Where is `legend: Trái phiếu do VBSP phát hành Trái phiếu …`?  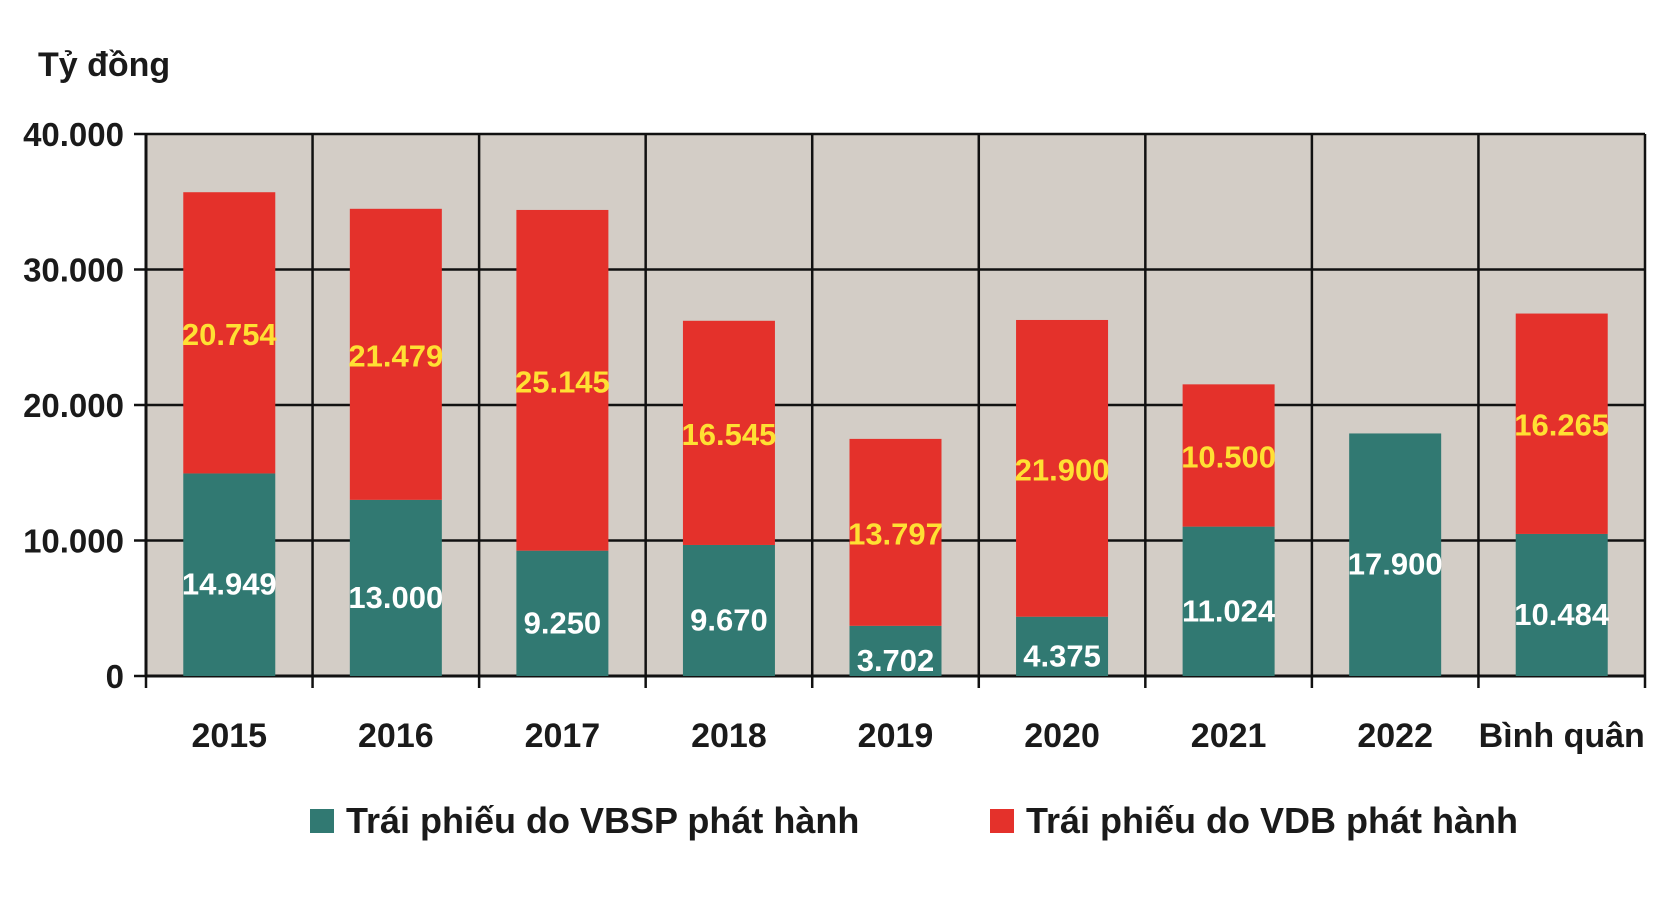 legend: Trái phiếu do VBSP phát hành Trái phiếu … is located at coordinates (835, 825).